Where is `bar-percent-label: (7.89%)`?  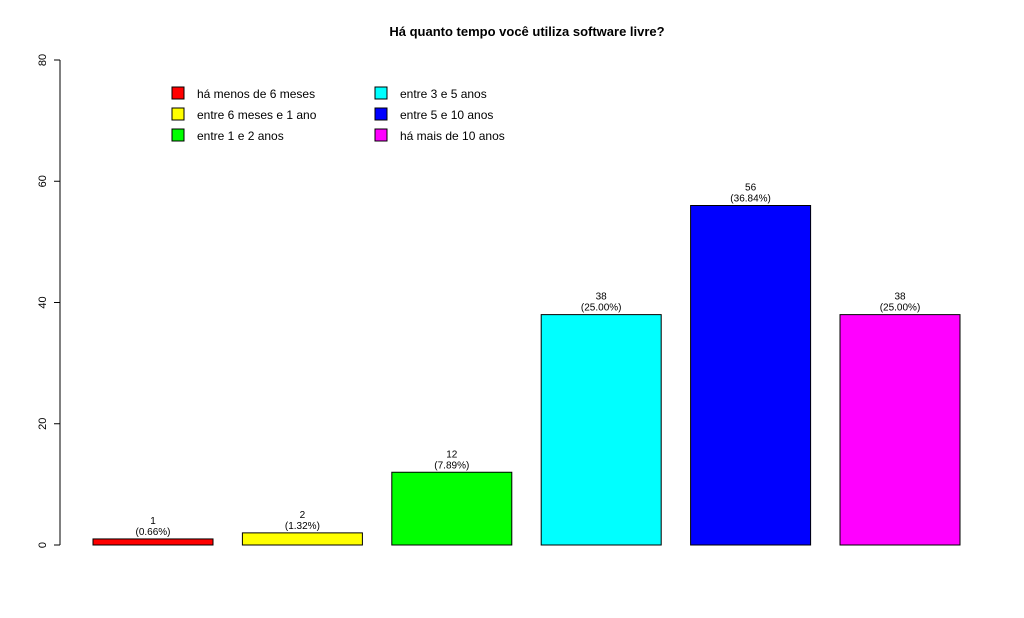
bar-percent-label: (7.89%) is located at coordinates (451, 465).